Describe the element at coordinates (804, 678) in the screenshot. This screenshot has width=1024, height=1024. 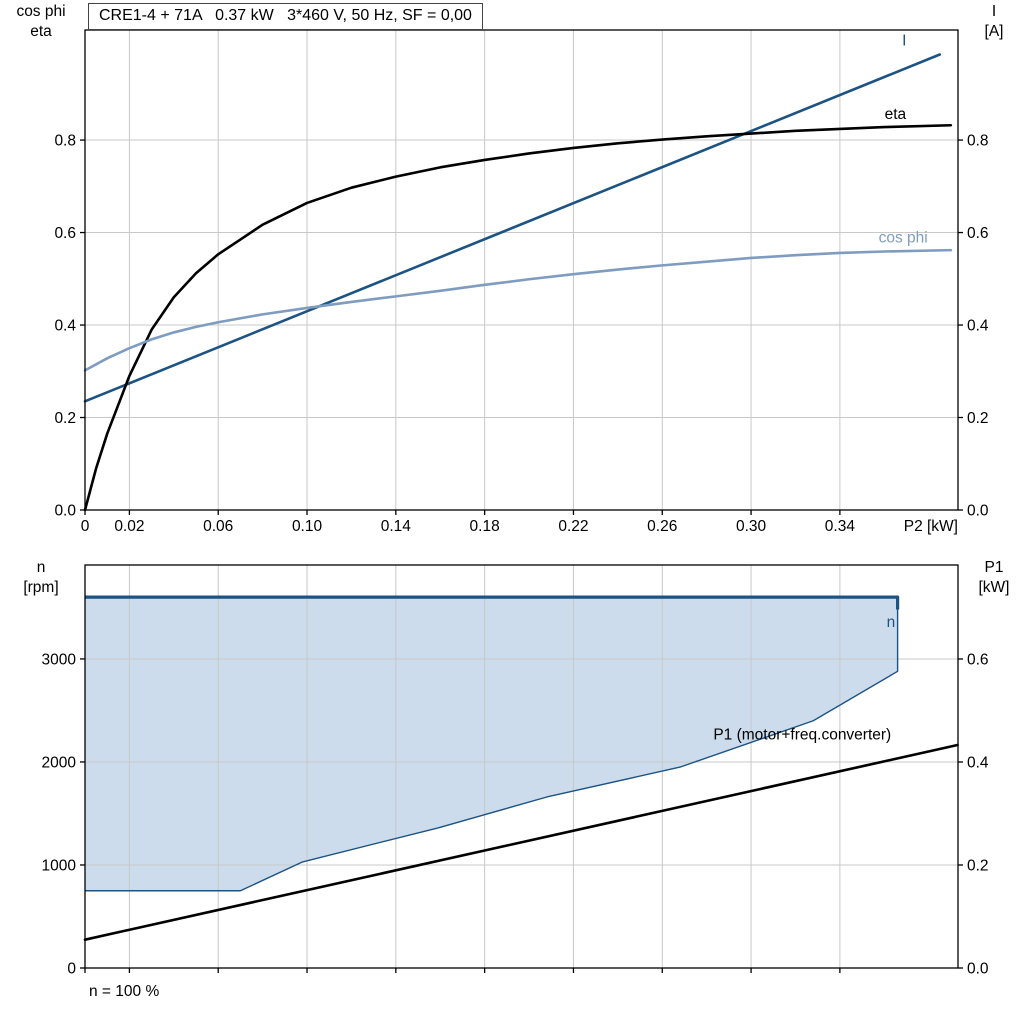
I see `curve-labels: P1 (motor+freq.converter) n` at that location.